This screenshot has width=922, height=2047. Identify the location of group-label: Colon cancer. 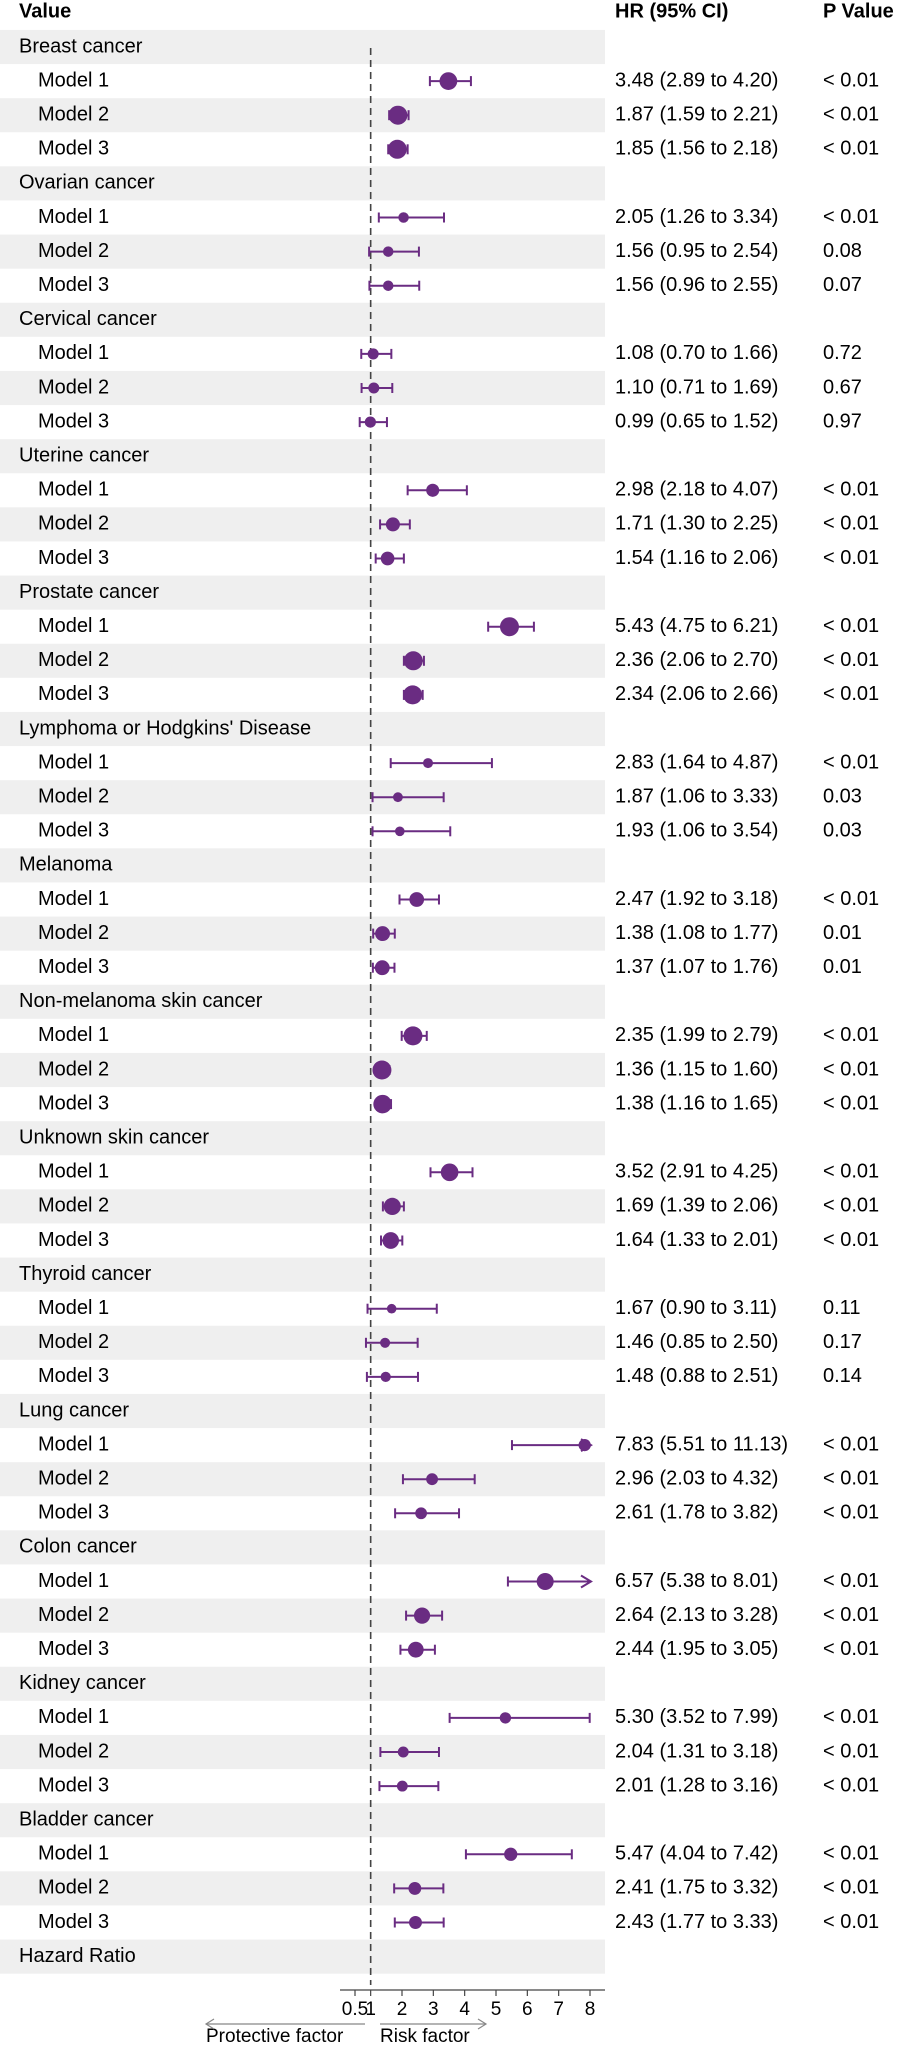
(78, 1547).